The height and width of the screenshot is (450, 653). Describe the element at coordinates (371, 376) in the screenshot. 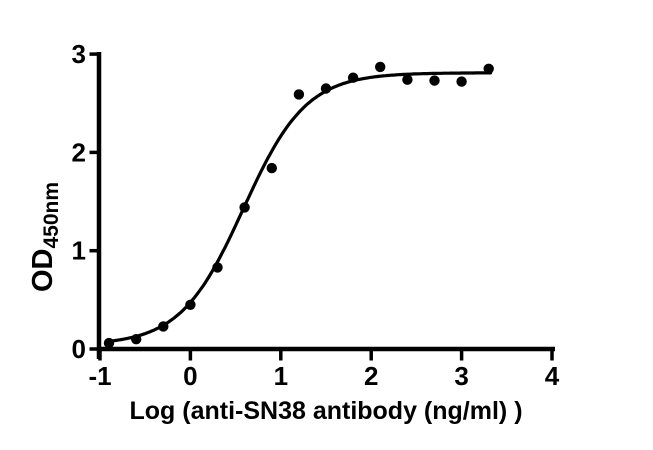

I see `x-tick-label: 2` at that location.